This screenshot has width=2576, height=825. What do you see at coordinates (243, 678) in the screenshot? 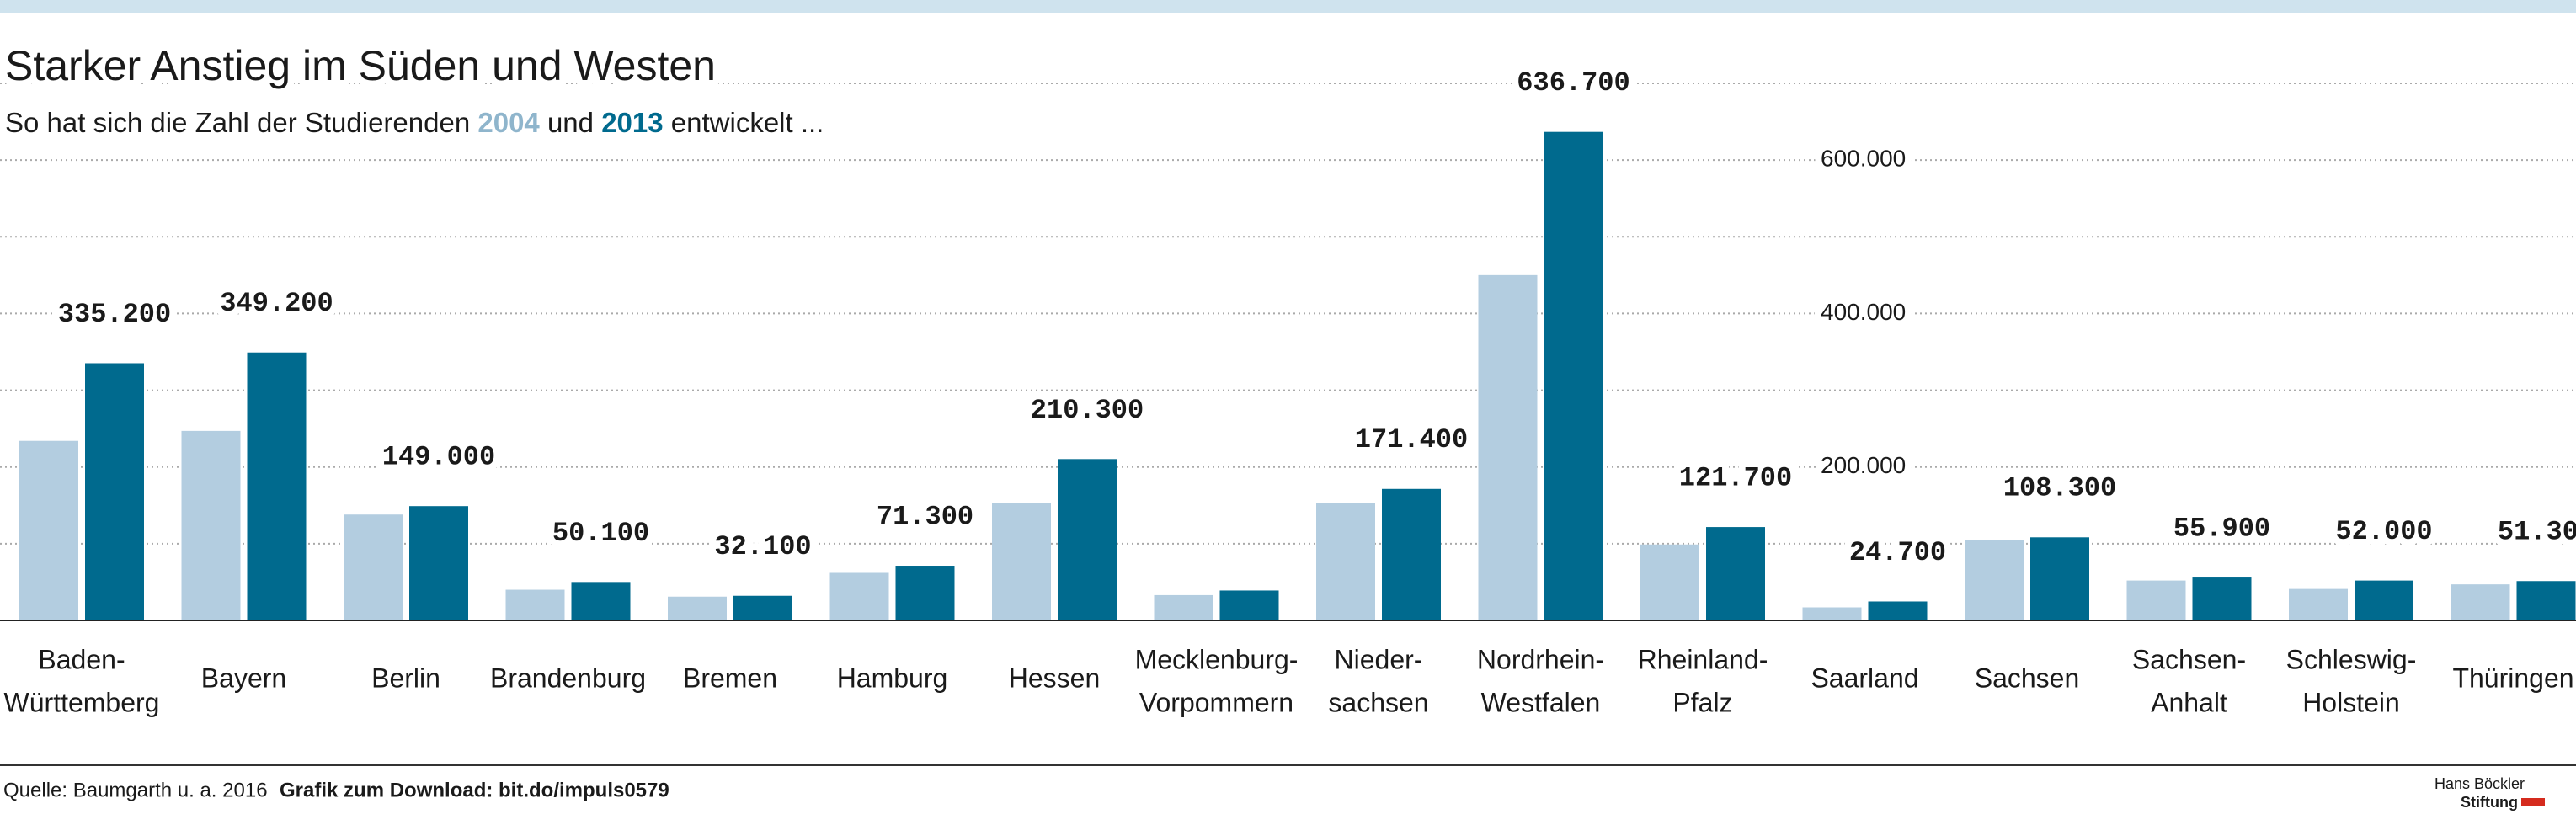
I see `x-tick-label: Bayern` at bounding box center [243, 678].